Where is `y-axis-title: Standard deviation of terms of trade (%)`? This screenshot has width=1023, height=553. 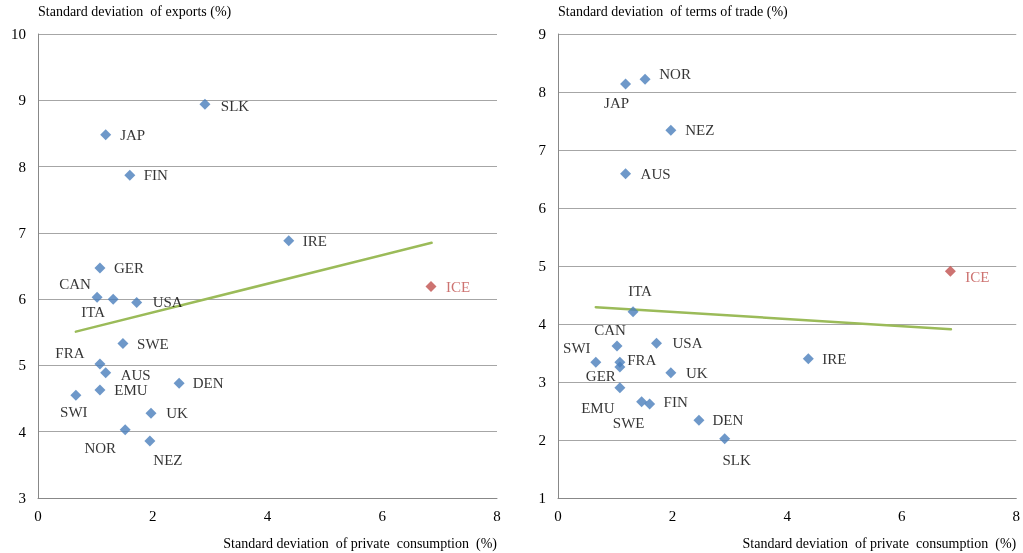
y-axis-title: Standard deviation of terms of trade (%) is located at coordinates (673, 11).